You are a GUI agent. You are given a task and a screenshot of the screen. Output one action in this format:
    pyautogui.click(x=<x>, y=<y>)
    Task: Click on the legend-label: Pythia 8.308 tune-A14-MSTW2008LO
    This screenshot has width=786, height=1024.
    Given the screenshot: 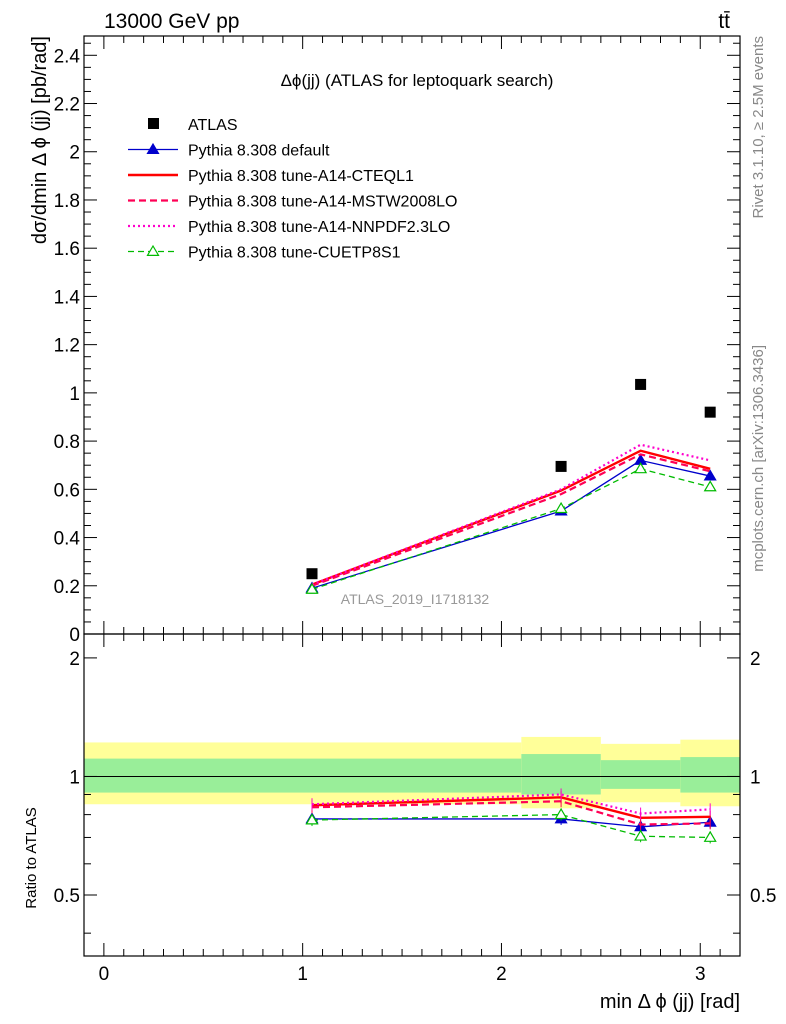 What is the action you would take?
    pyautogui.click(x=322, y=202)
    